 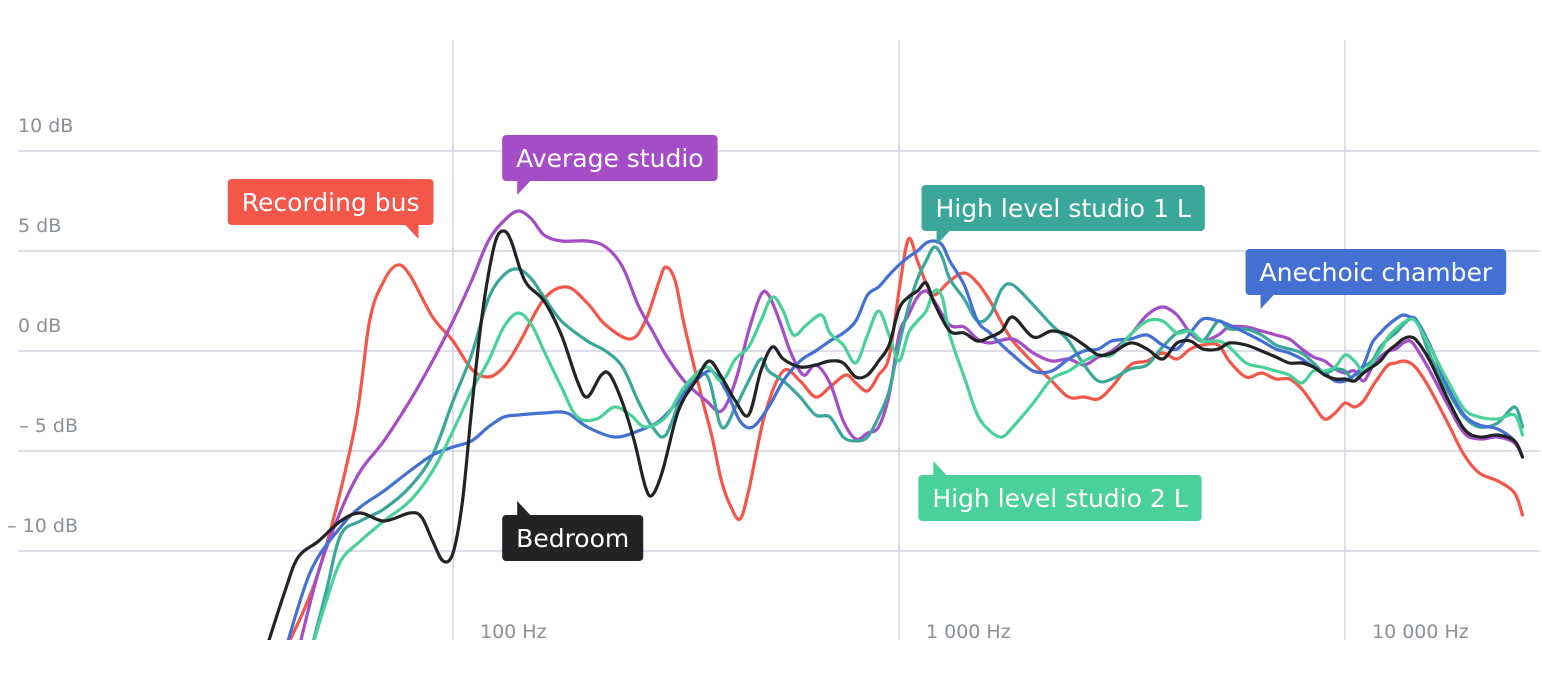 I want to click on series-label-average-studio: Average studio, so click(x=610, y=165).